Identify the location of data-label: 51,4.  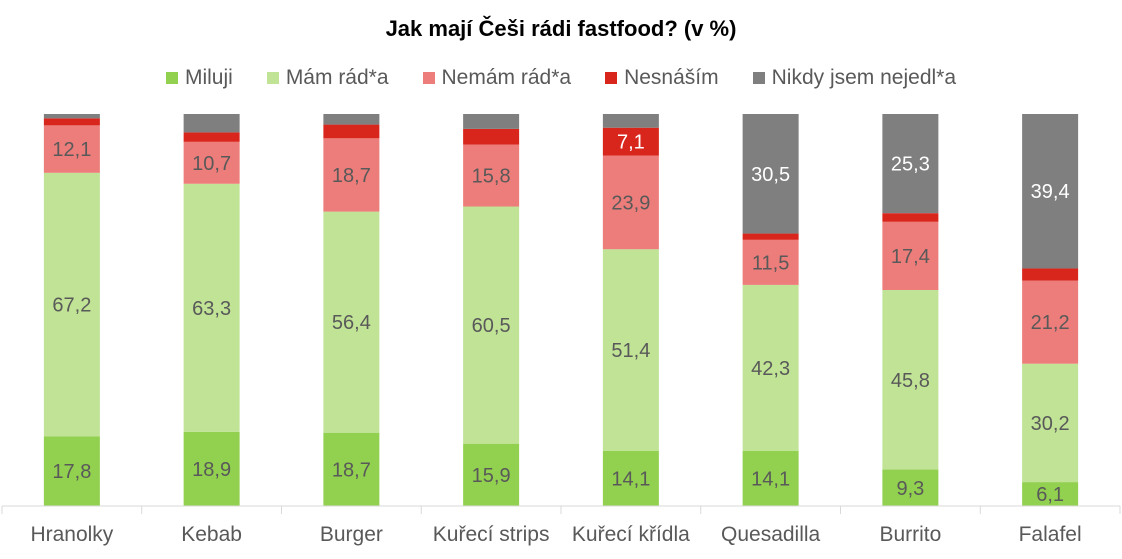
(630, 351).